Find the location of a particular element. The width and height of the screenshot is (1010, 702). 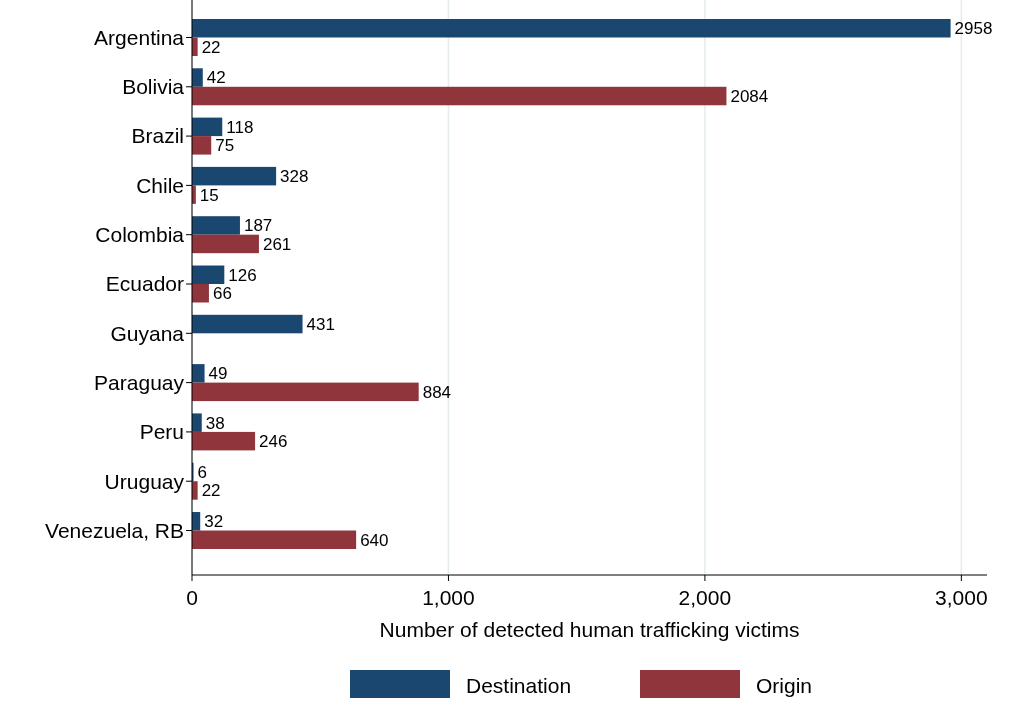

data-label: 38 is located at coordinates (215, 423).